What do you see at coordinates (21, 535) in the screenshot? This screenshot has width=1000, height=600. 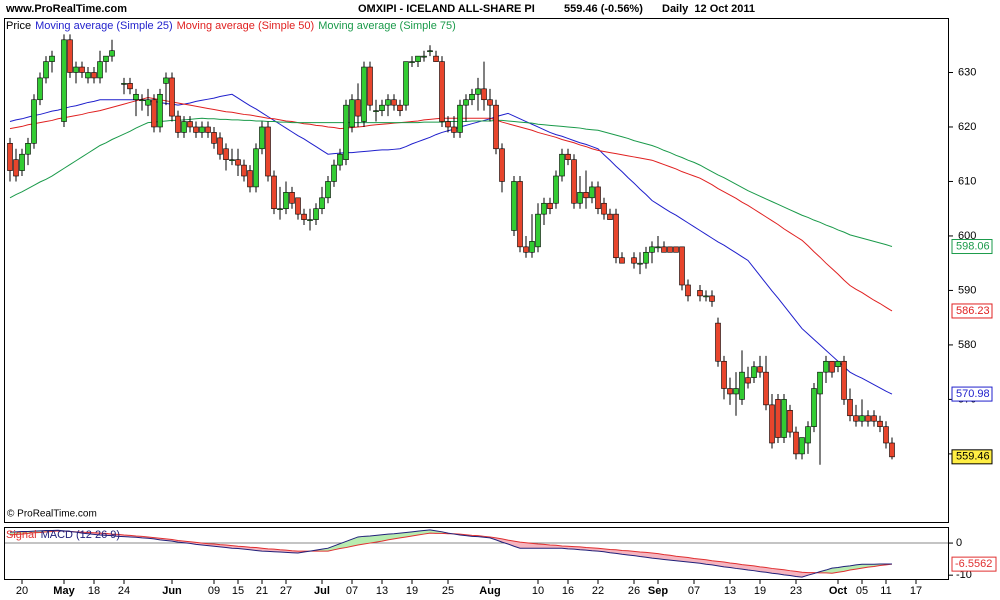 I see `legend-entry: Signal` at bounding box center [21, 535].